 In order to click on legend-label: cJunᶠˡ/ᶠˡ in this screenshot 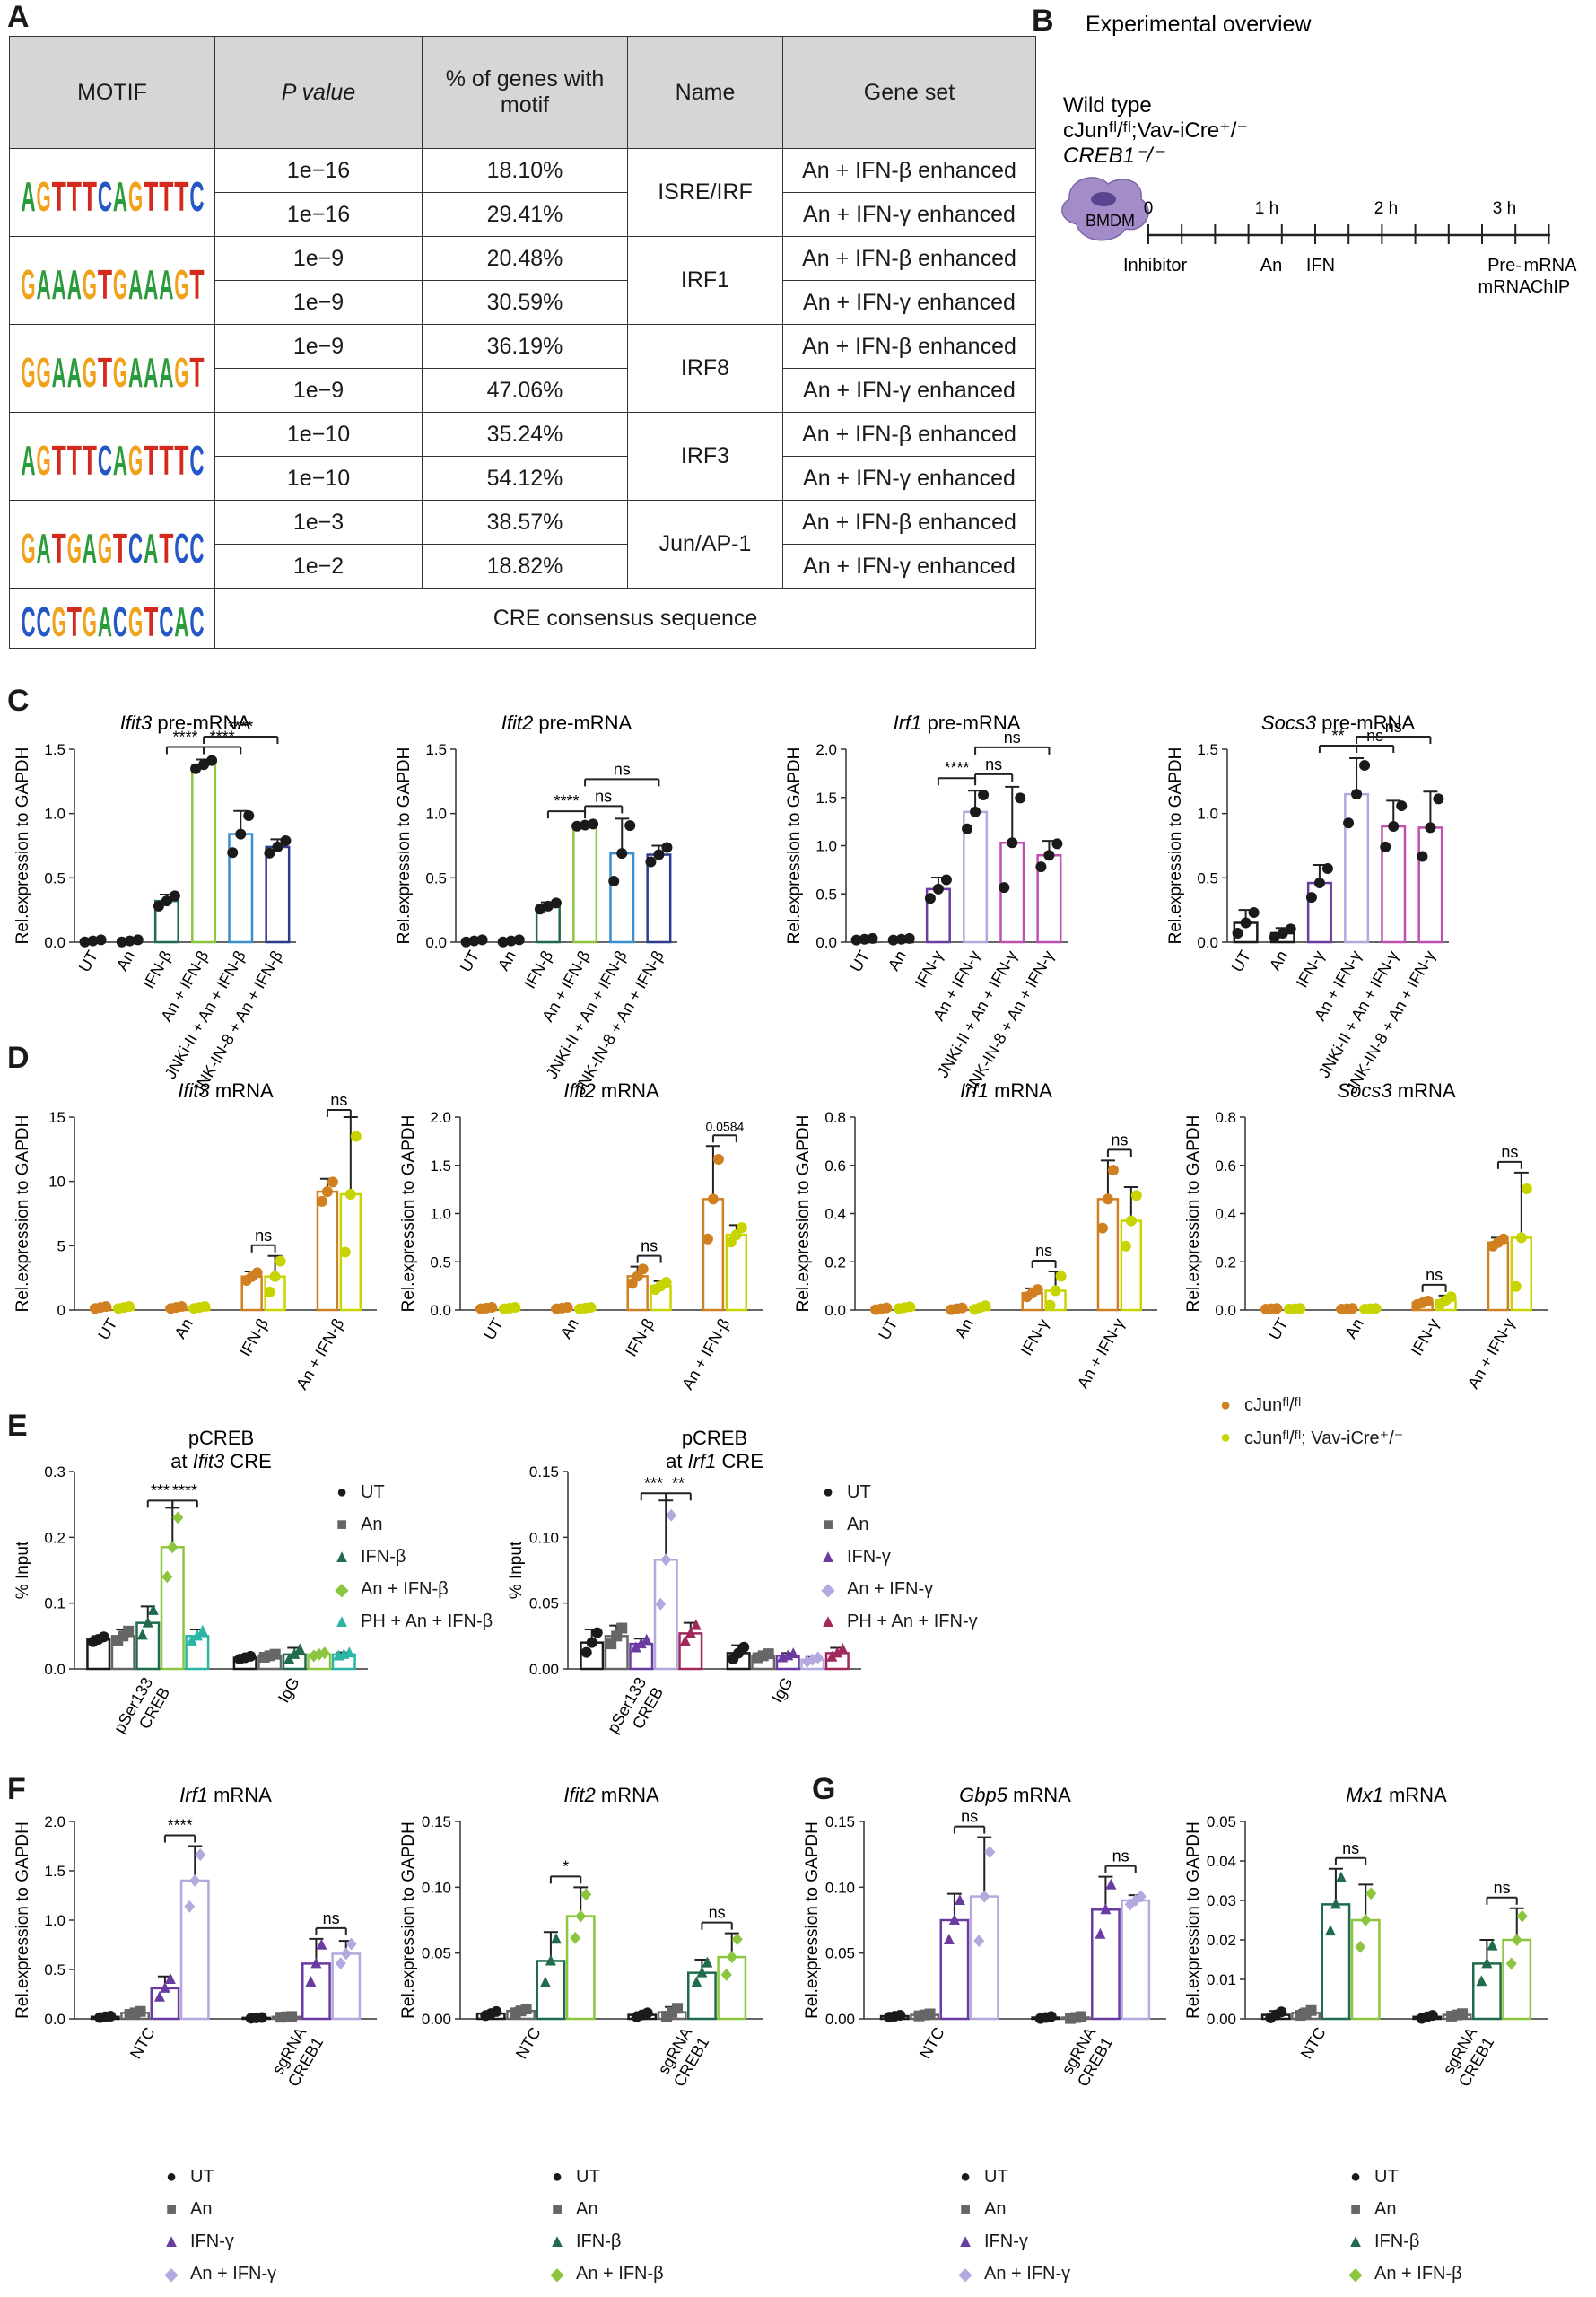, I will do `click(1273, 1404)`.